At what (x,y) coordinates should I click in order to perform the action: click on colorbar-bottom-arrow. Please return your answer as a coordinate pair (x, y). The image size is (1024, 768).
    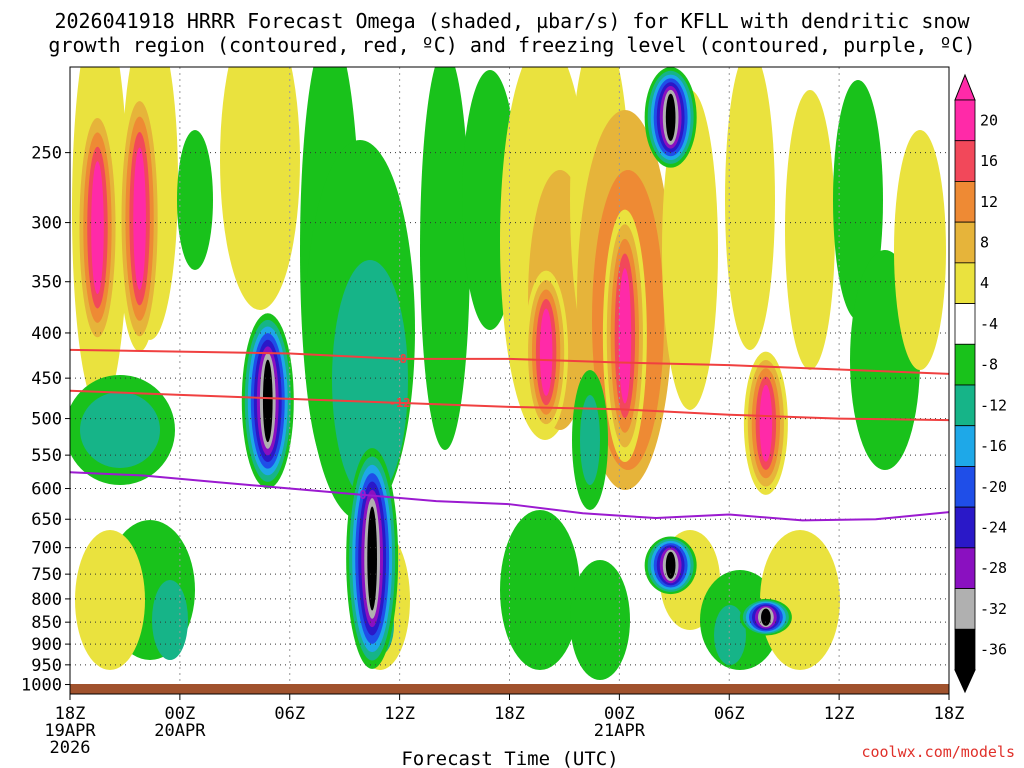
    Looking at the image, I should click on (965, 681).